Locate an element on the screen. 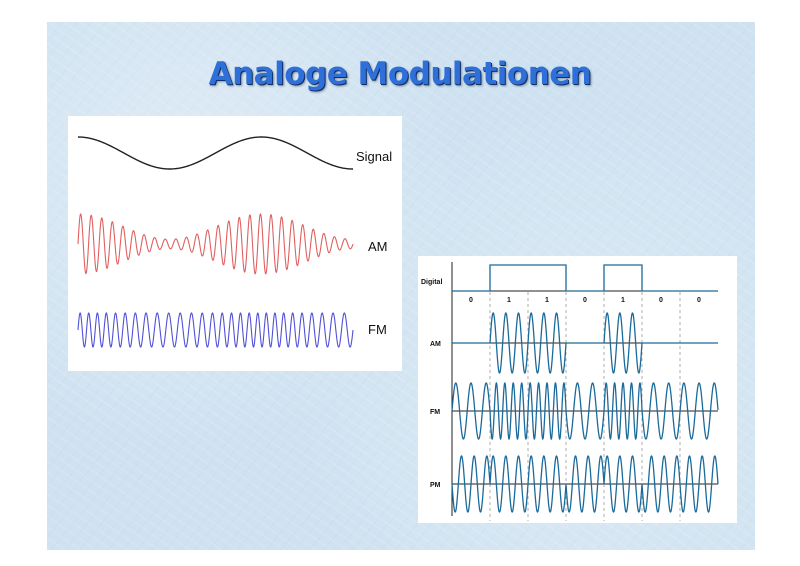 This screenshot has width=800, height=566. digital-wave is located at coordinates (585, 278).